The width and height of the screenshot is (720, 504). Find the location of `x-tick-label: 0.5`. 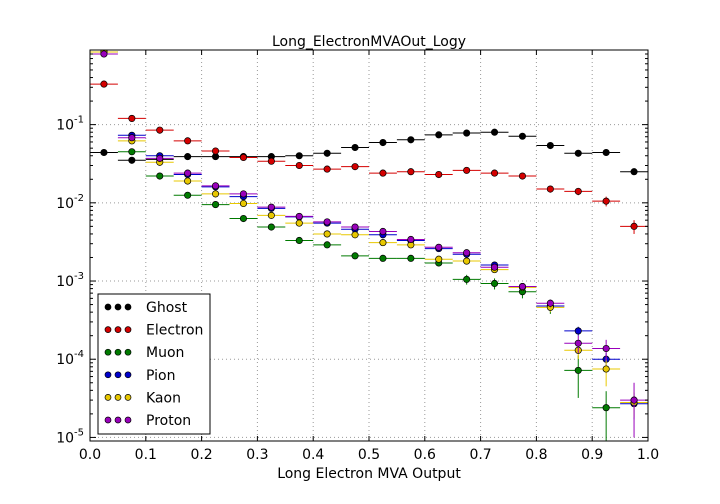

x-tick-label: 0.5 is located at coordinates (369, 455).